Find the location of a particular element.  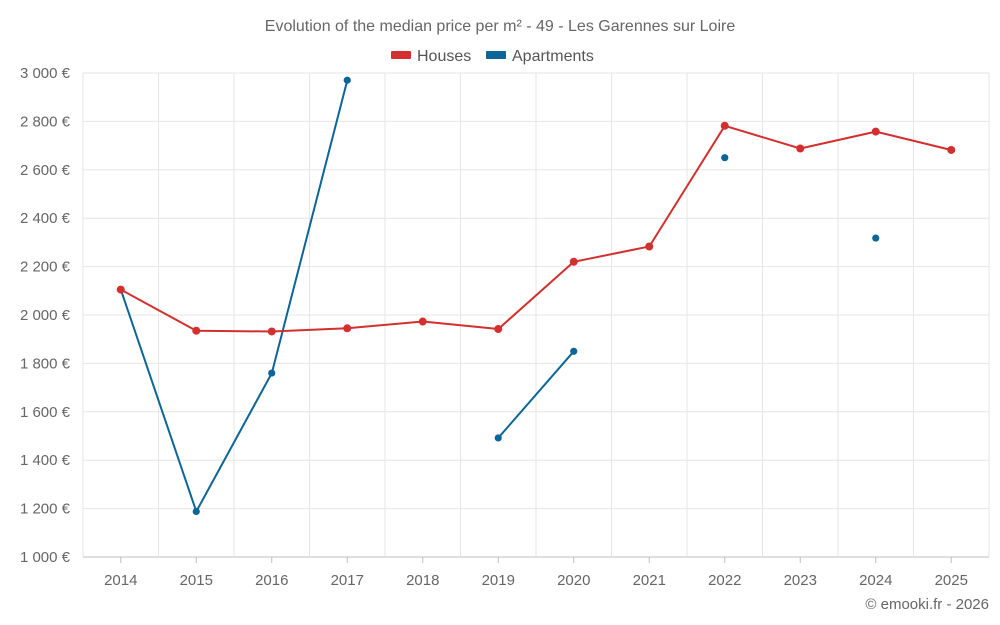

y-tick-label: 2 000 € is located at coordinates (45, 315).